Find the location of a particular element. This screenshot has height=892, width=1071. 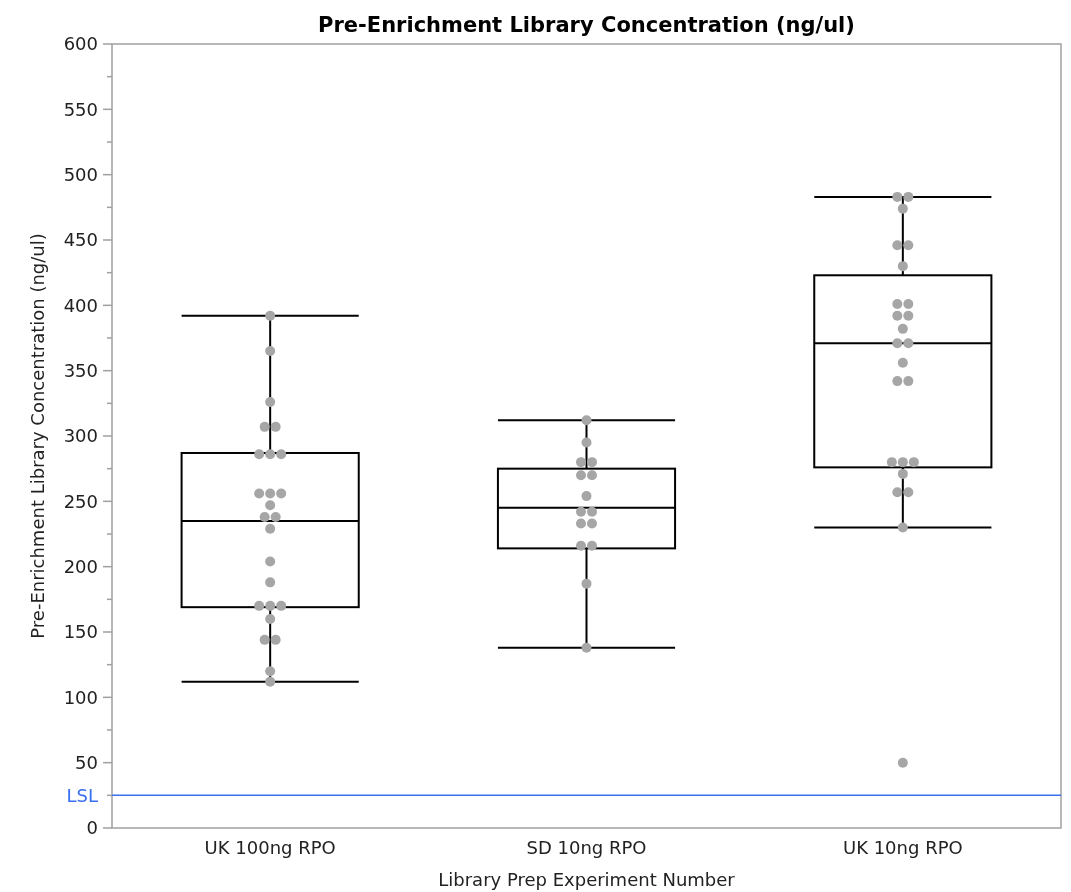

y-tick-label: 550 is located at coordinates (80, 109).